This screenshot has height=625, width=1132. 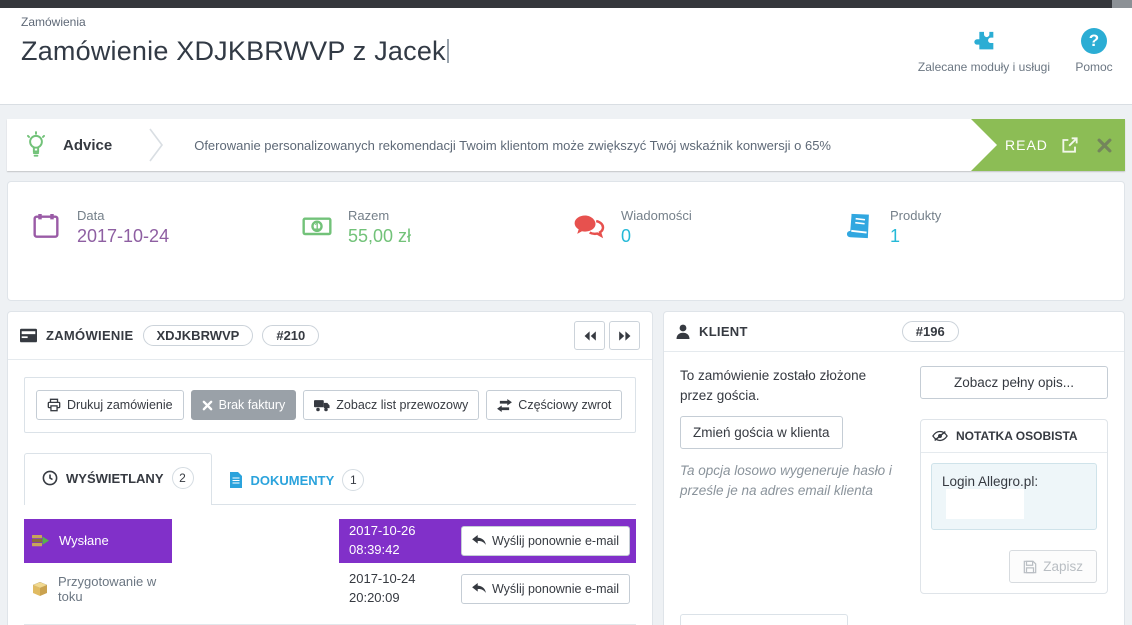 I want to click on save-note-button: Zapisz, so click(x=1053, y=566).